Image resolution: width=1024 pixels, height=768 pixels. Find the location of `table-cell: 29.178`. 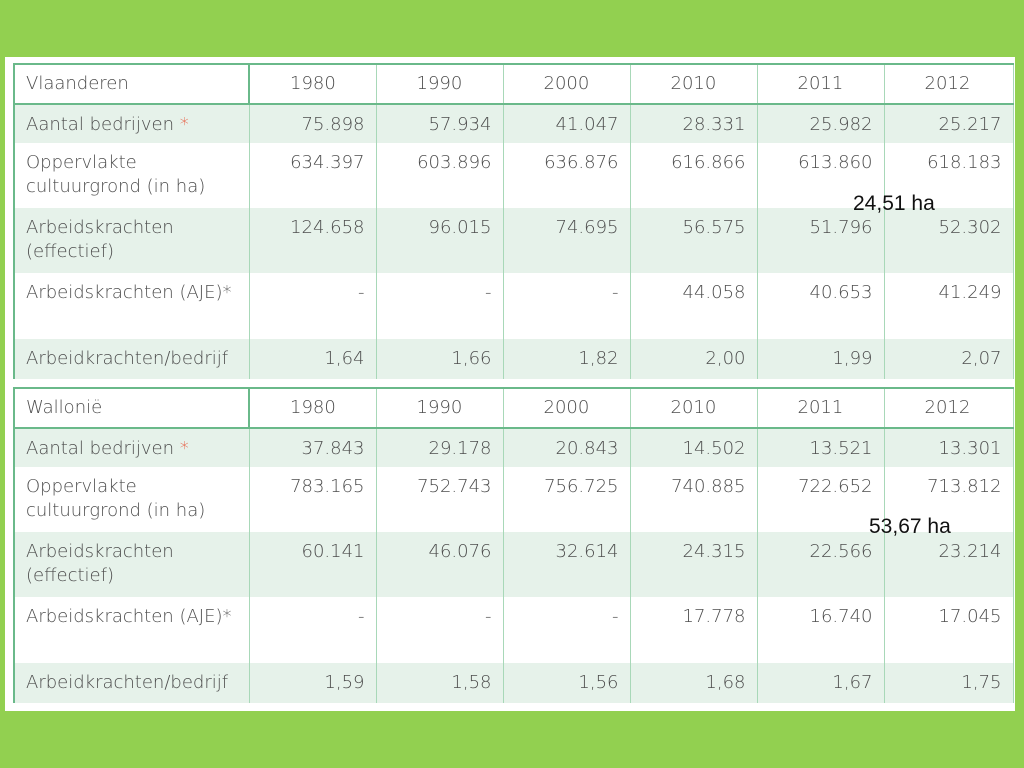

table-cell: 29.178 is located at coordinates (439, 447).